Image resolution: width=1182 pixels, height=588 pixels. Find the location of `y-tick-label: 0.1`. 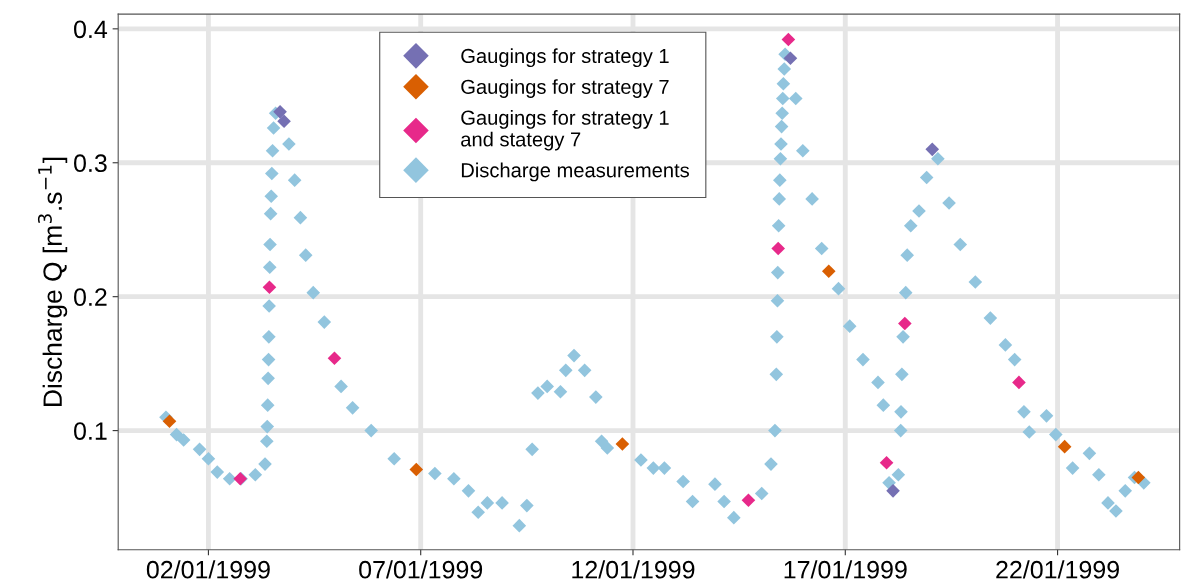

y-tick-label: 0.1 is located at coordinates (90, 431).